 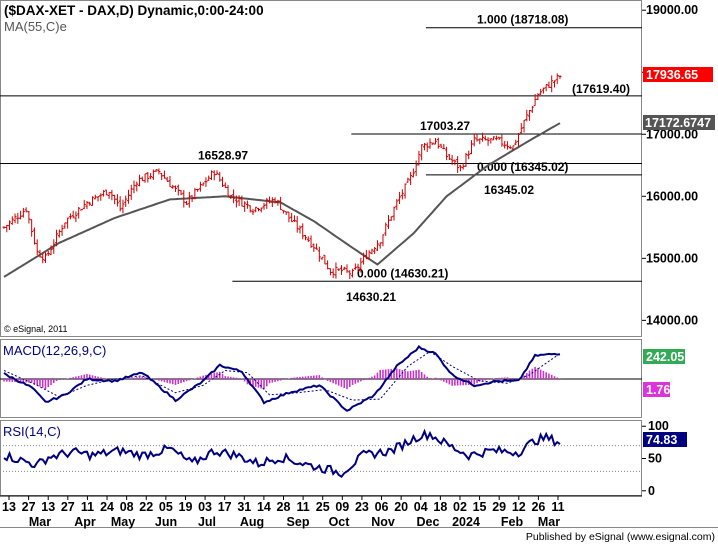 I want to click on x-tick-label: 29, so click(x=499, y=507).